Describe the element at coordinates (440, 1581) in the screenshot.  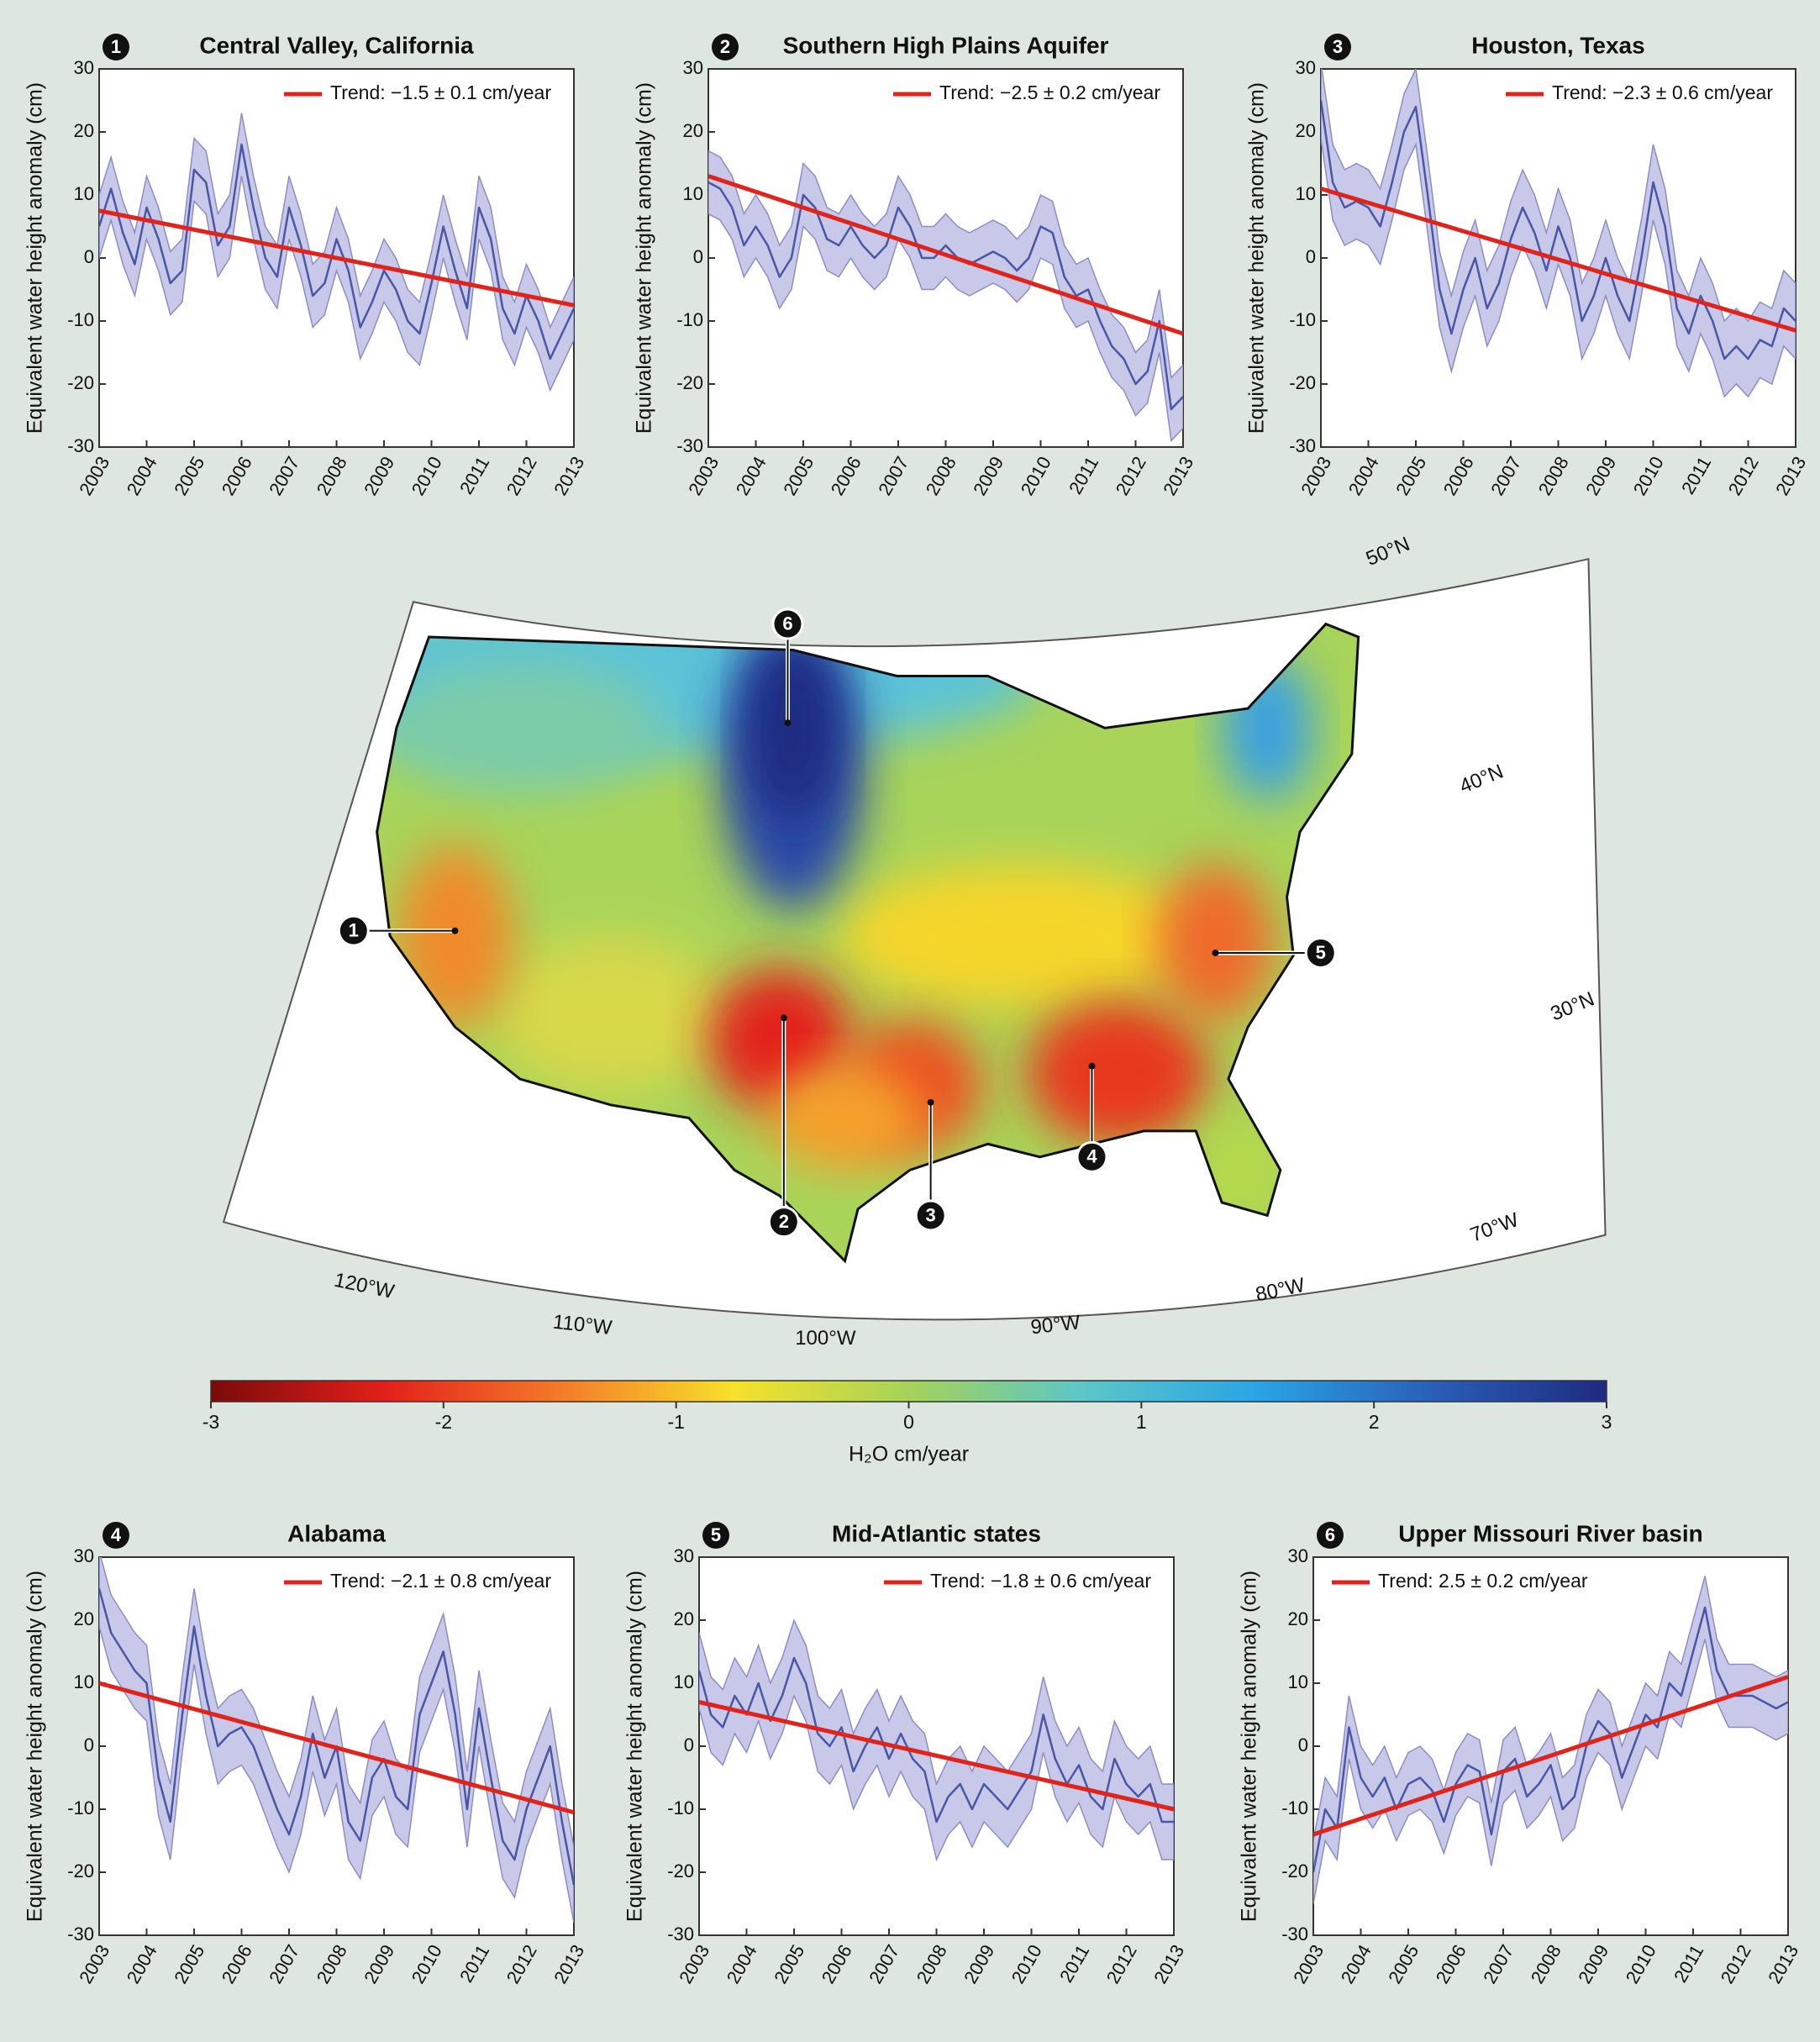
I see `legend-label: Trend: −2.1 ± 0.8 cm/year` at that location.